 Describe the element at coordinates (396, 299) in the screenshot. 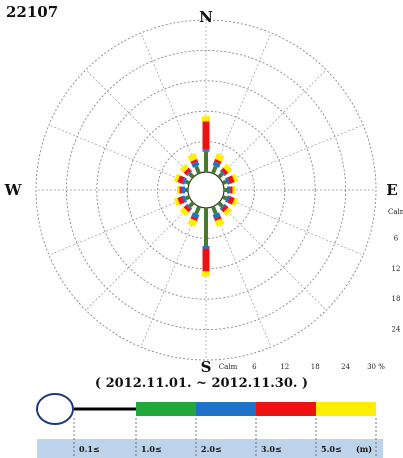

I see `tick-east-18: 18` at that location.